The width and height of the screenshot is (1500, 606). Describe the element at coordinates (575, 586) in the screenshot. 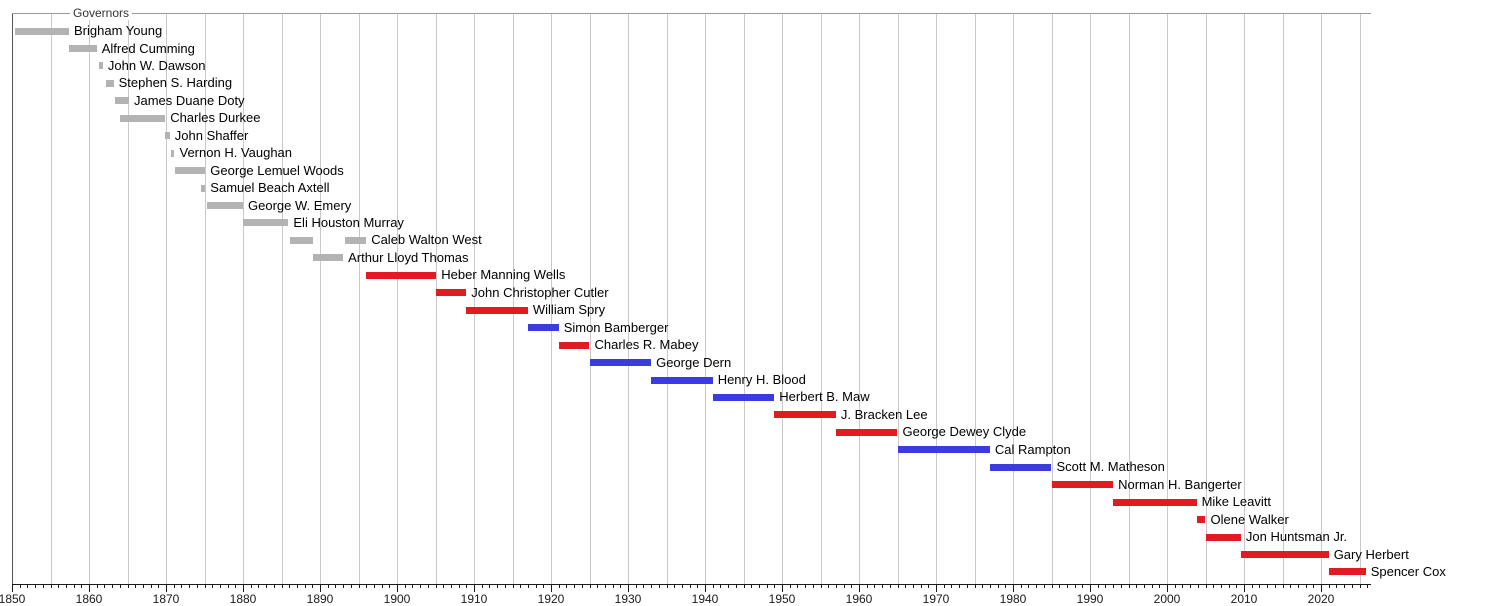

I see `x-axis-minor-tick-1923` at that location.